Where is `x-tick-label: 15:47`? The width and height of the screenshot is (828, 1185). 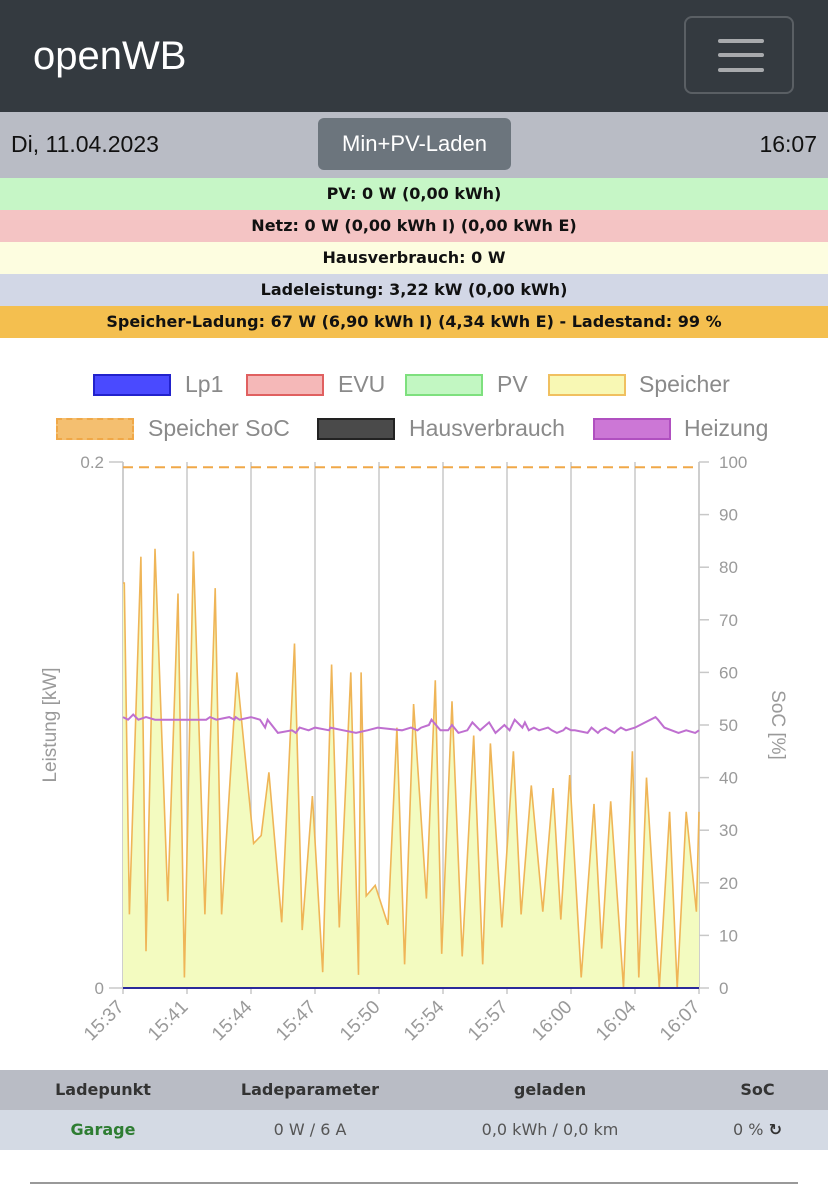
x-tick-label: 15:47 is located at coordinates (296, 1021).